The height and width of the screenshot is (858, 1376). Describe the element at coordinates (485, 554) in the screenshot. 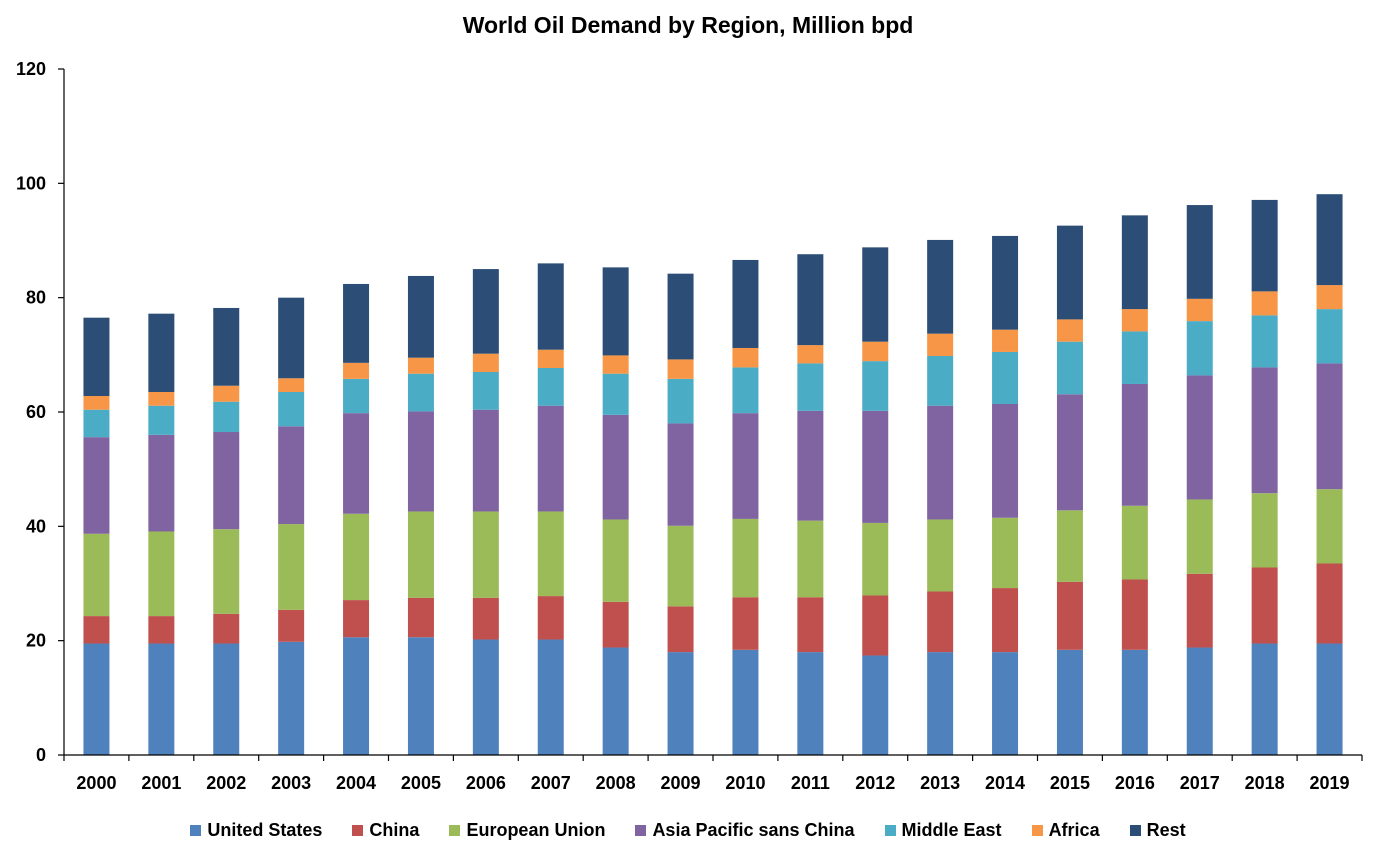

I see `bar-segment-2006-european-union` at that location.